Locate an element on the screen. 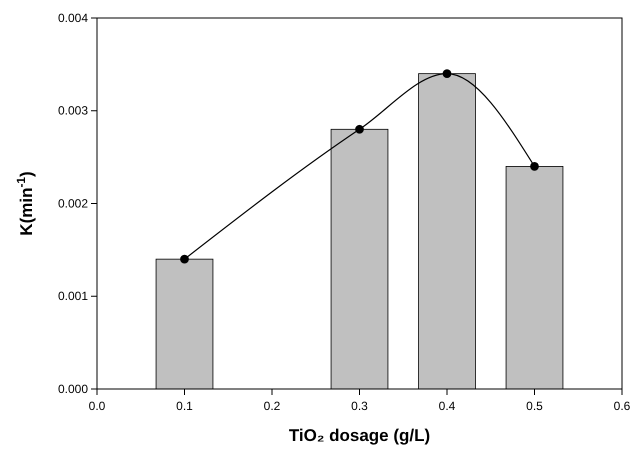 The width and height of the screenshot is (640, 456). x-tick-label: 0.1 is located at coordinates (185, 406).